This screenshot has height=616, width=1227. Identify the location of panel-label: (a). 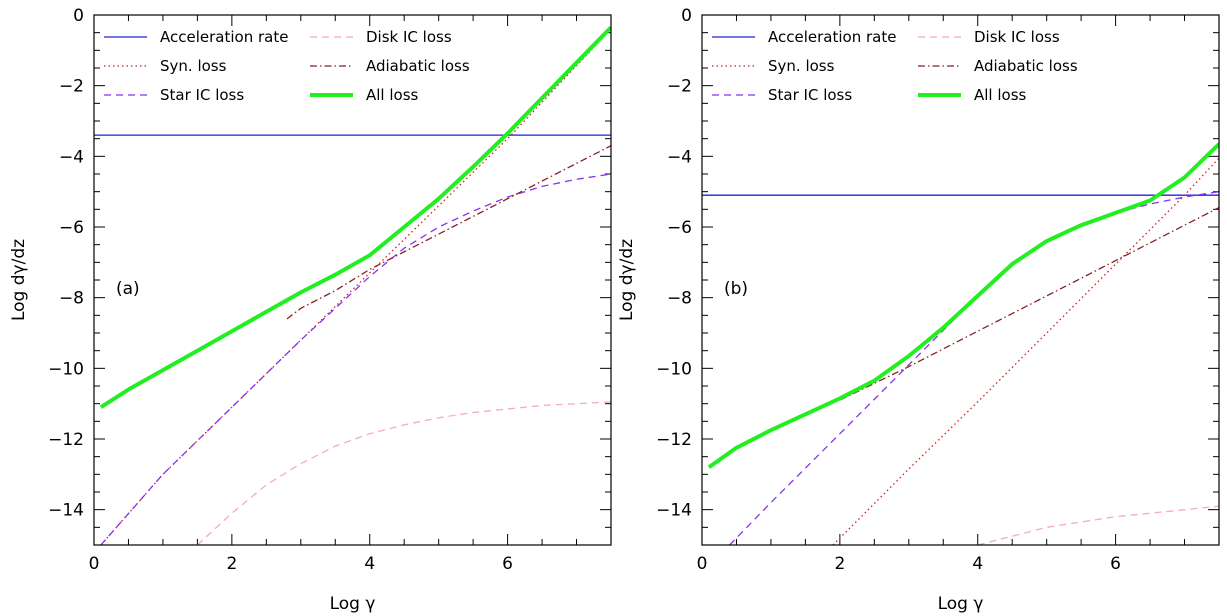
(128, 289).